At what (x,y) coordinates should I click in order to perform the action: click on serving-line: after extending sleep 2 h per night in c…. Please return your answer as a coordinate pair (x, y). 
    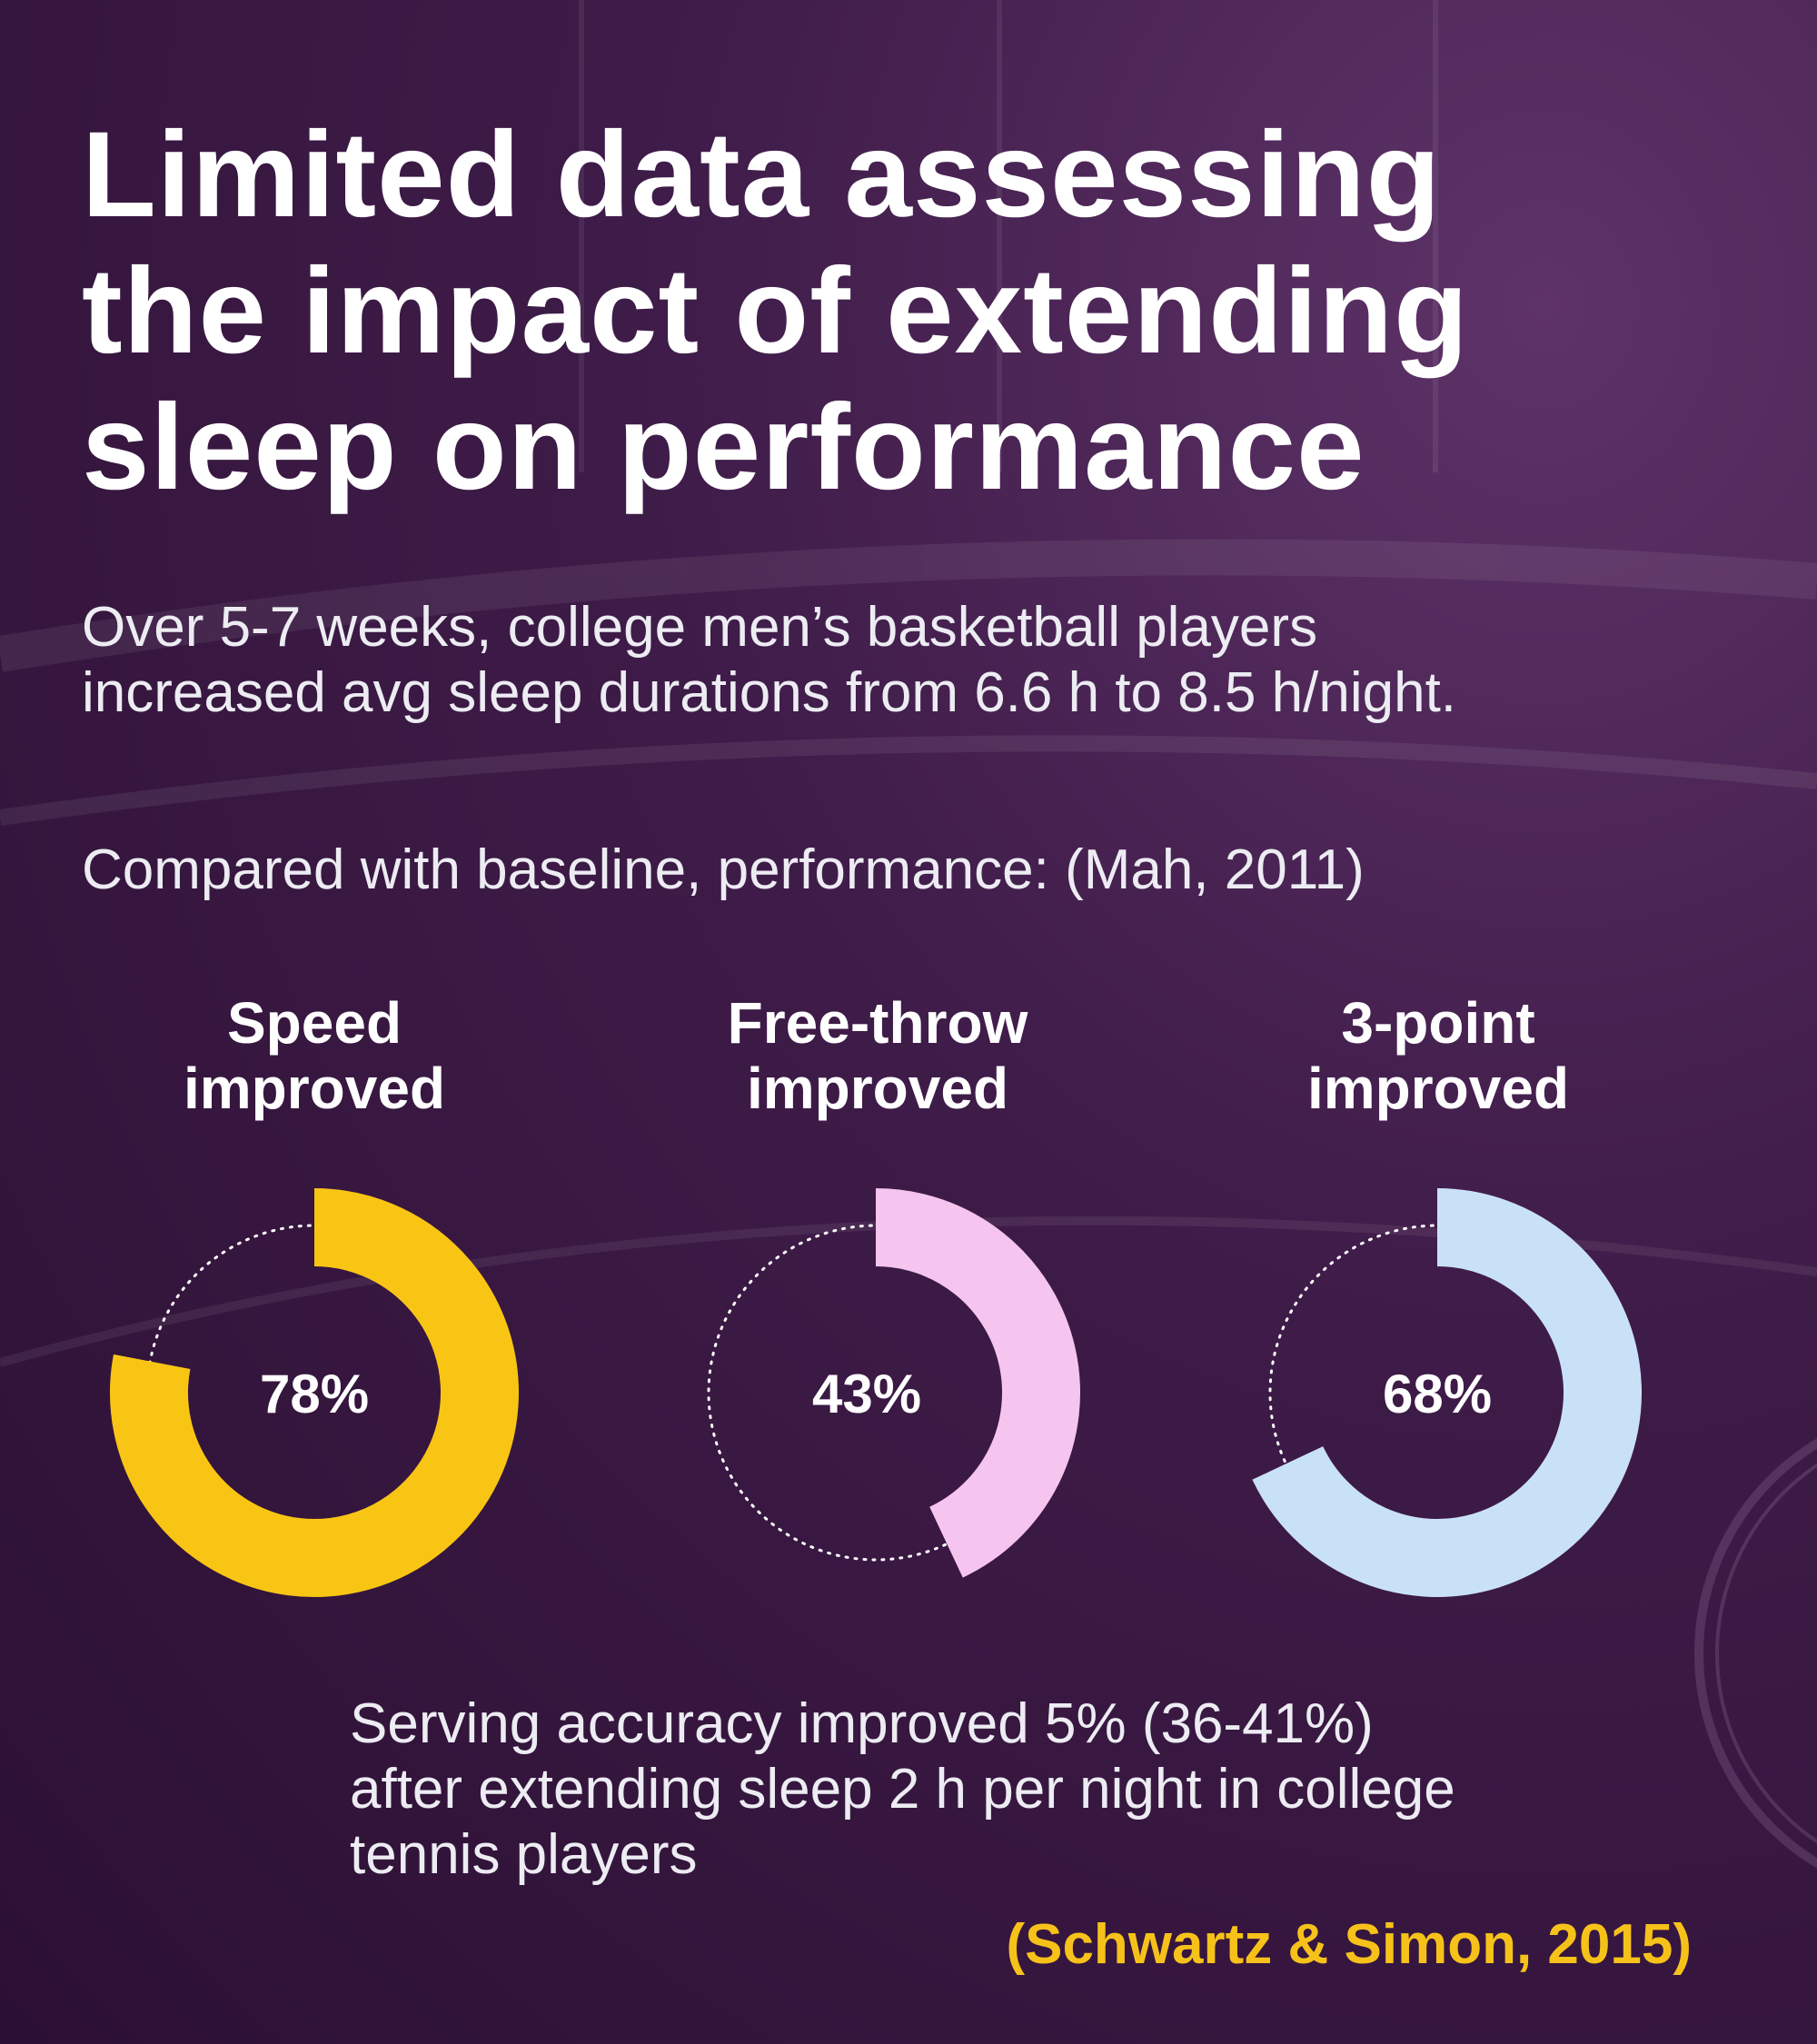
    Looking at the image, I should click on (902, 1790).